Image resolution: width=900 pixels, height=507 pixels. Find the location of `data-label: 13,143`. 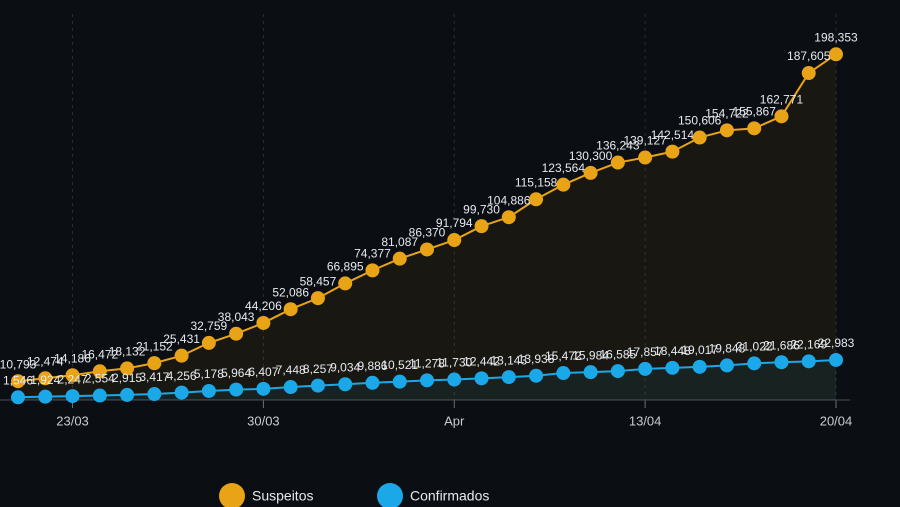

data-label: 13,143 is located at coordinates (508, 360).